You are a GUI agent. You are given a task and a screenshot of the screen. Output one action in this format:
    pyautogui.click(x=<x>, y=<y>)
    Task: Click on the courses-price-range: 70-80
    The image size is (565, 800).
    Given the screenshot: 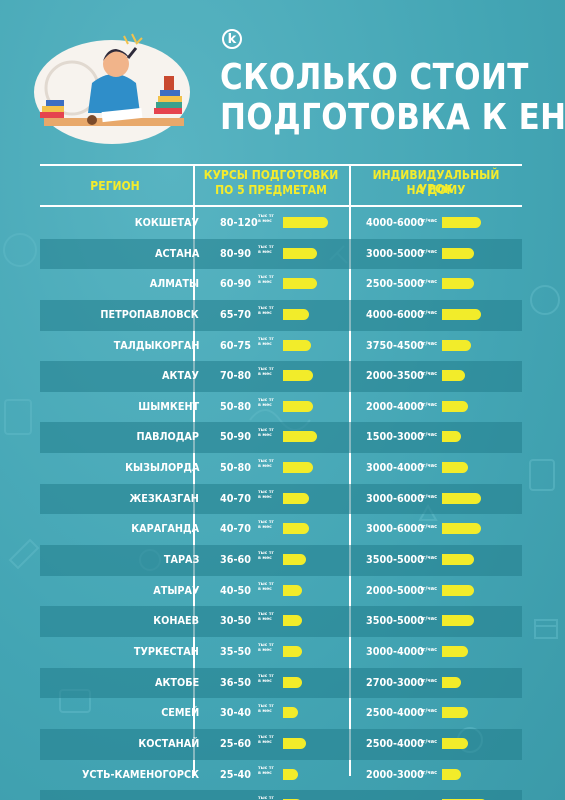 What is the action you would take?
    pyautogui.click(x=235, y=376)
    